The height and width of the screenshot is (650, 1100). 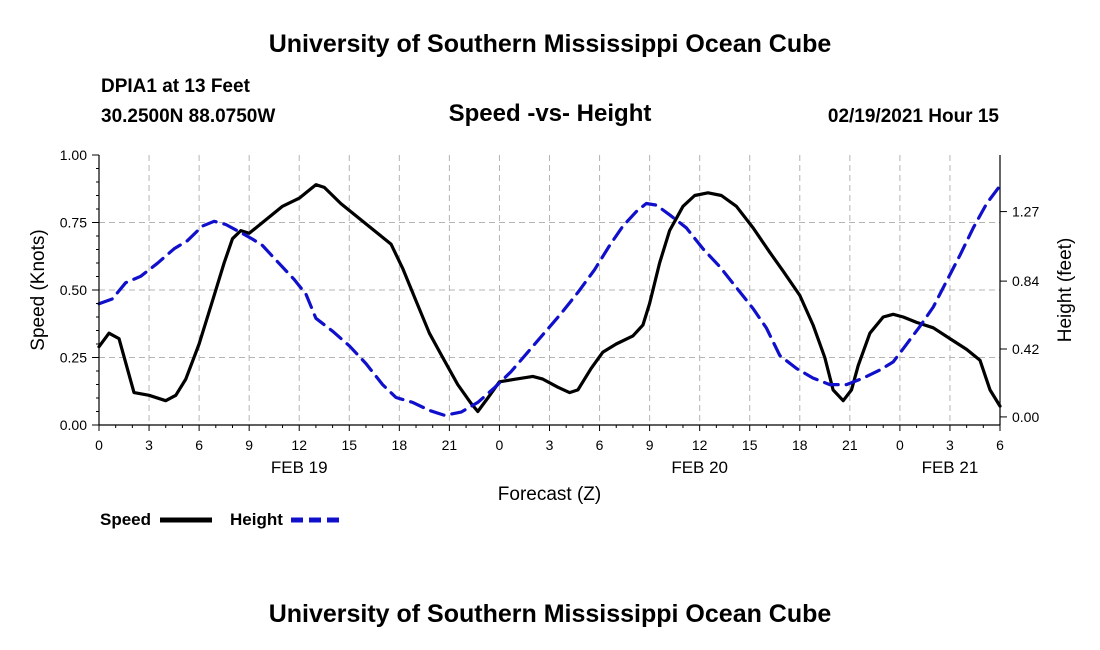 What do you see at coordinates (1025, 349) in the screenshot?
I see `y-right-tick-label: 0.42` at bounding box center [1025, 349].